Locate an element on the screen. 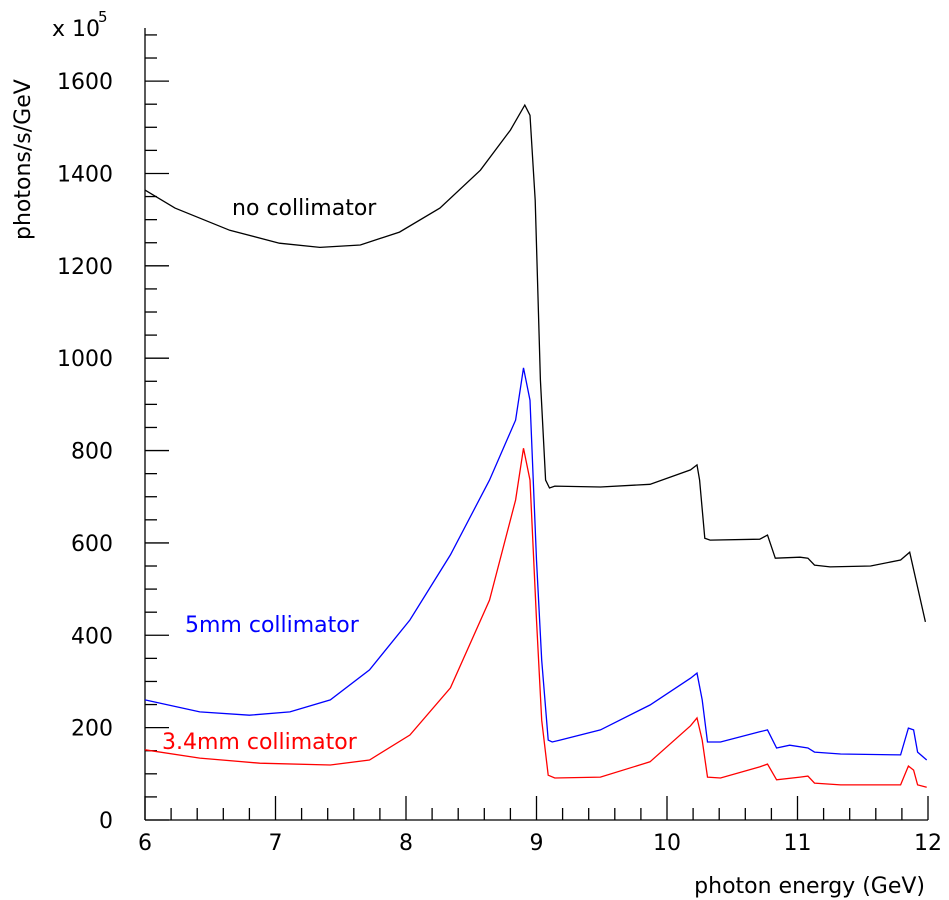 This screenshot has width=949, height=900. y-tick-label: 200 is located at coordinates (92, 729).